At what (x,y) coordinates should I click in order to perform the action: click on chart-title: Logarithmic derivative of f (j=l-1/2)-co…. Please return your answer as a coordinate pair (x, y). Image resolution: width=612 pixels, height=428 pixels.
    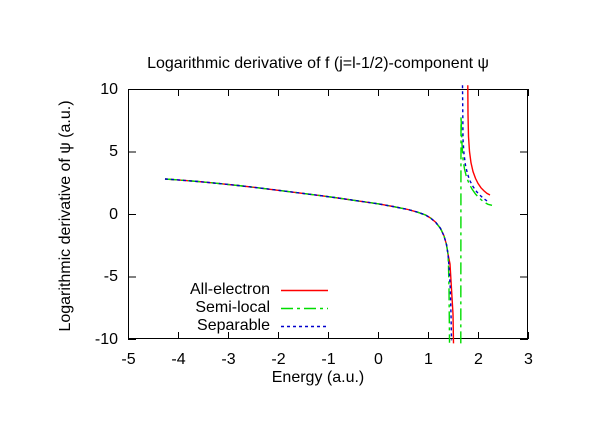
    Looking at the image, I should click on (318, 63).